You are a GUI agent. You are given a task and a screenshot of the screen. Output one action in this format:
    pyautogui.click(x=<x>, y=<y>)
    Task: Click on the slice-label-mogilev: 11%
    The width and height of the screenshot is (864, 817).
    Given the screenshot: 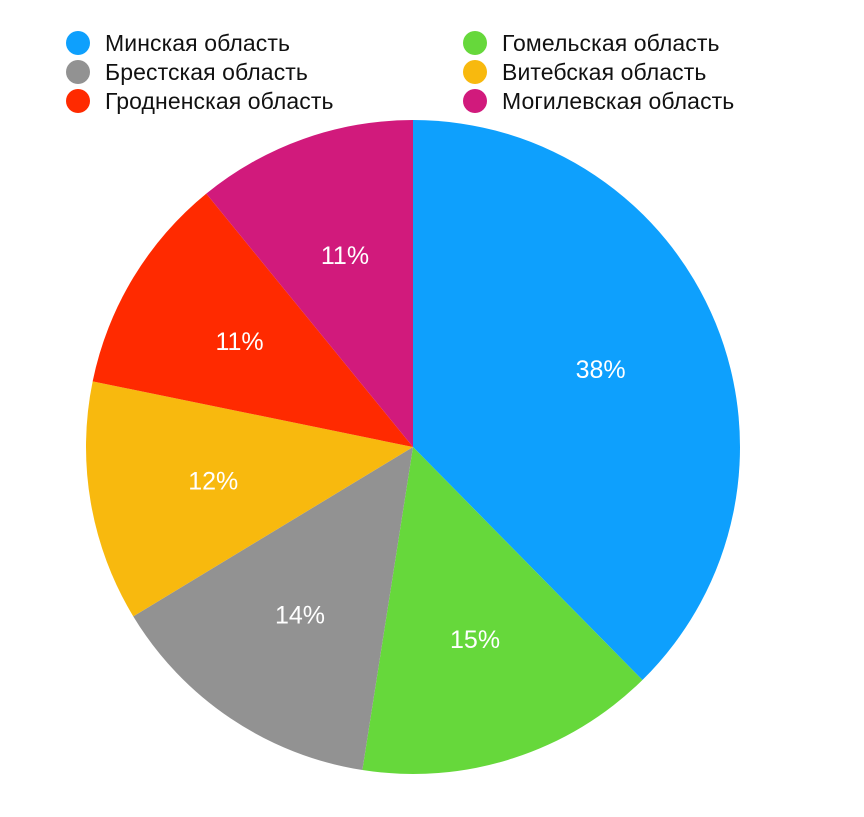 What is the action you would take?
    pyautogui.click(x=345, y=256)
    